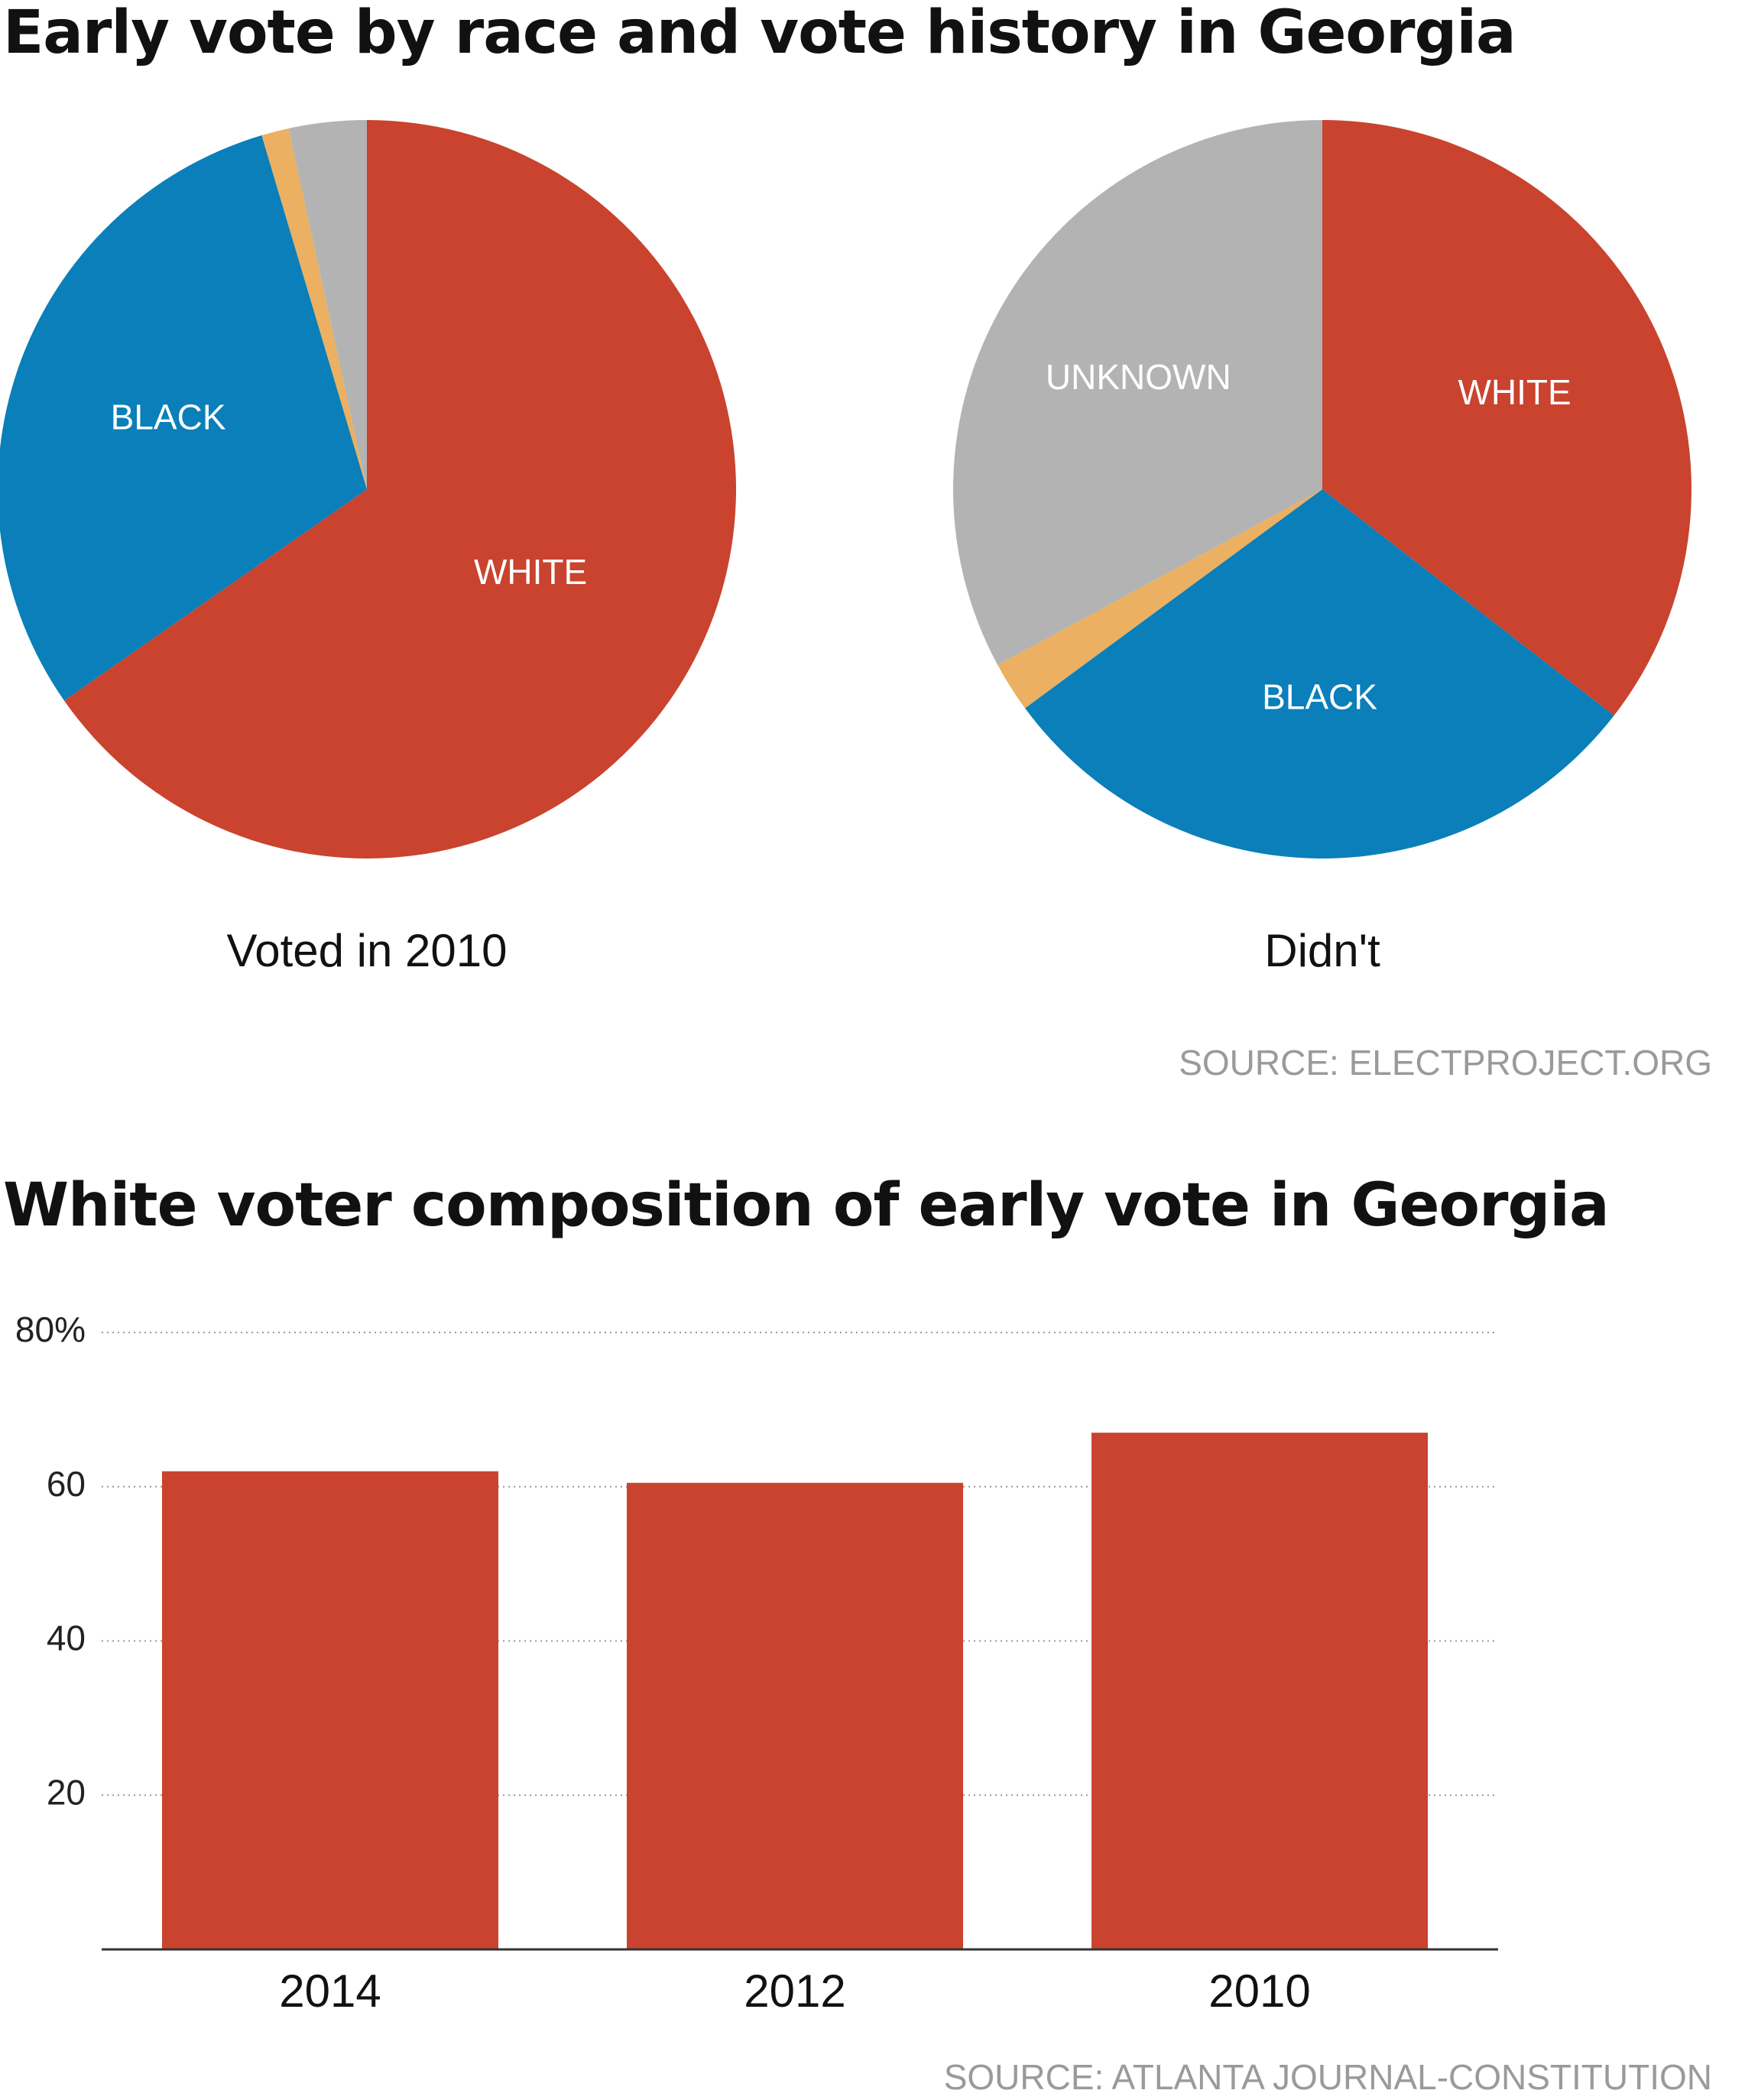 This screenshot has height=2100, width=1758. What do you see at coordinates (330, 1991) in the screenshot?
I see `x-tick-label: 2014` at bounding box center [330, 1991].